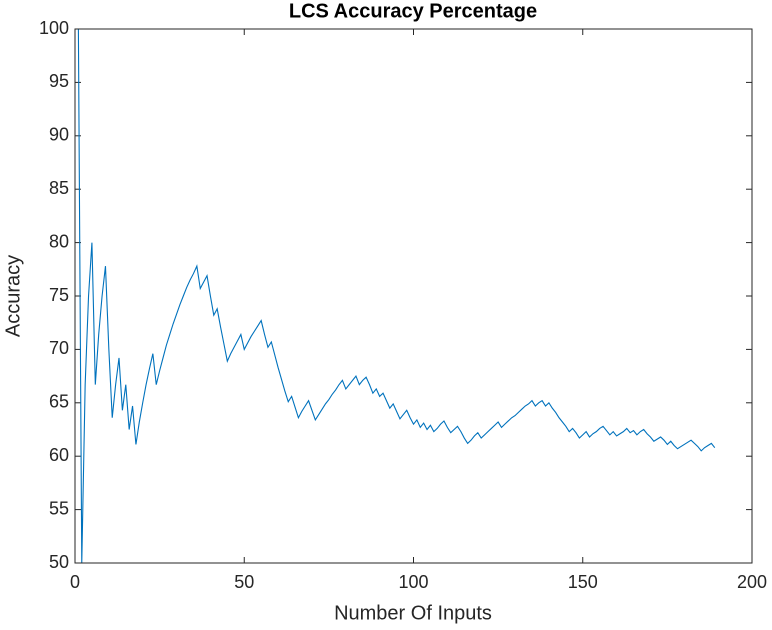 The image size is (772, 630). What do you see at coordinates (59, 295) in the screenshot?
I see `y-tick-label: 75` at bounding box center [59, 295].